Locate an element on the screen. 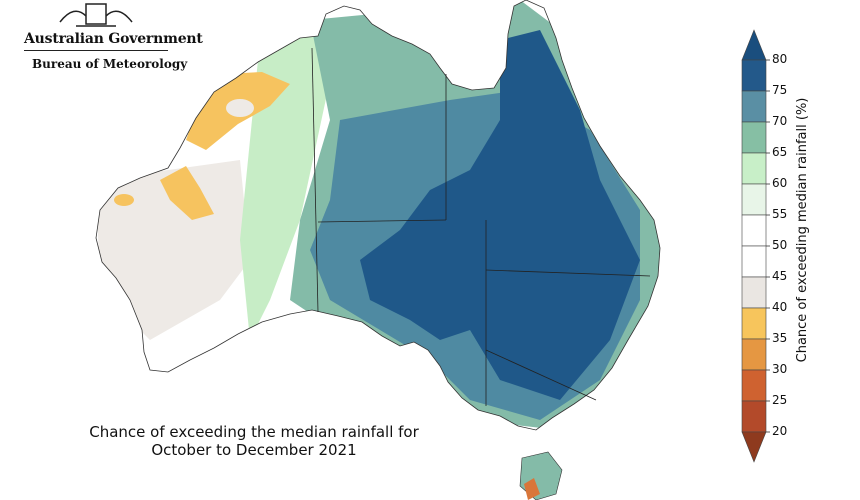  bureau-name: Bureau of Meteorology is located at coordinates (110, 64).